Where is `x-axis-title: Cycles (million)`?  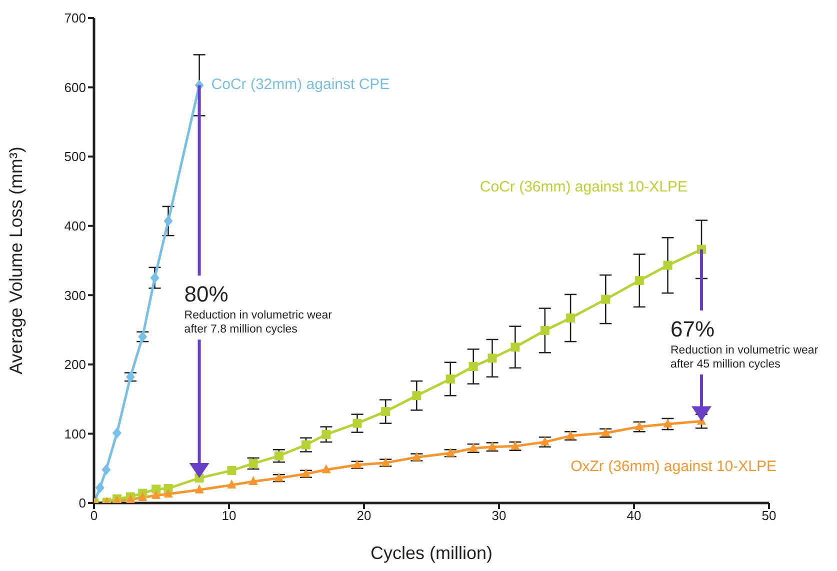
x-axis-title: Cycles (million) is located at coordinates (431, 553).